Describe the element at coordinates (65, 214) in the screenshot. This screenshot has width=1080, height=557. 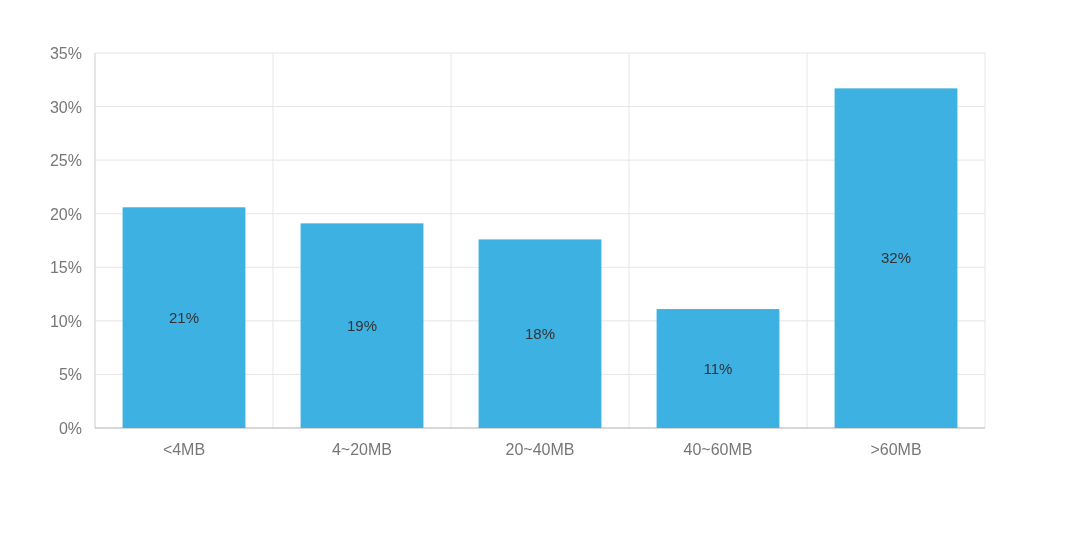
I see `y-tick-label: 20%` at that location.